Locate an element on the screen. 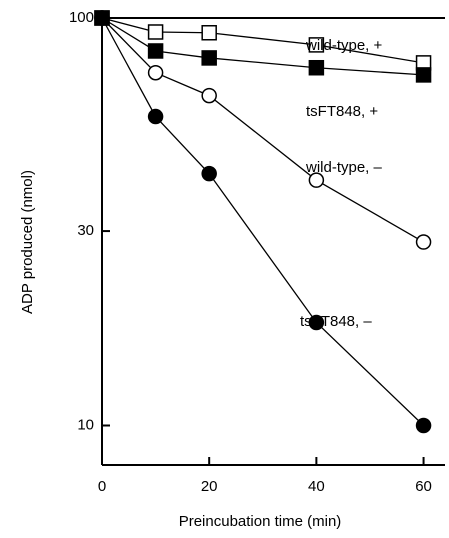 The image size is (449, 538). x-tick-label: 60 is located at coordinates (423, 486).